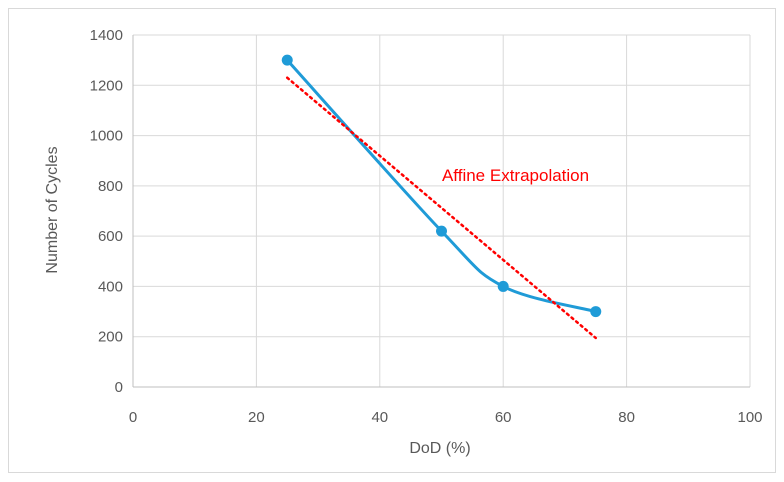  Describe the element at coordinates (106, 136) in the screenshot. I see `y-tick-1000: 1000` at that location.